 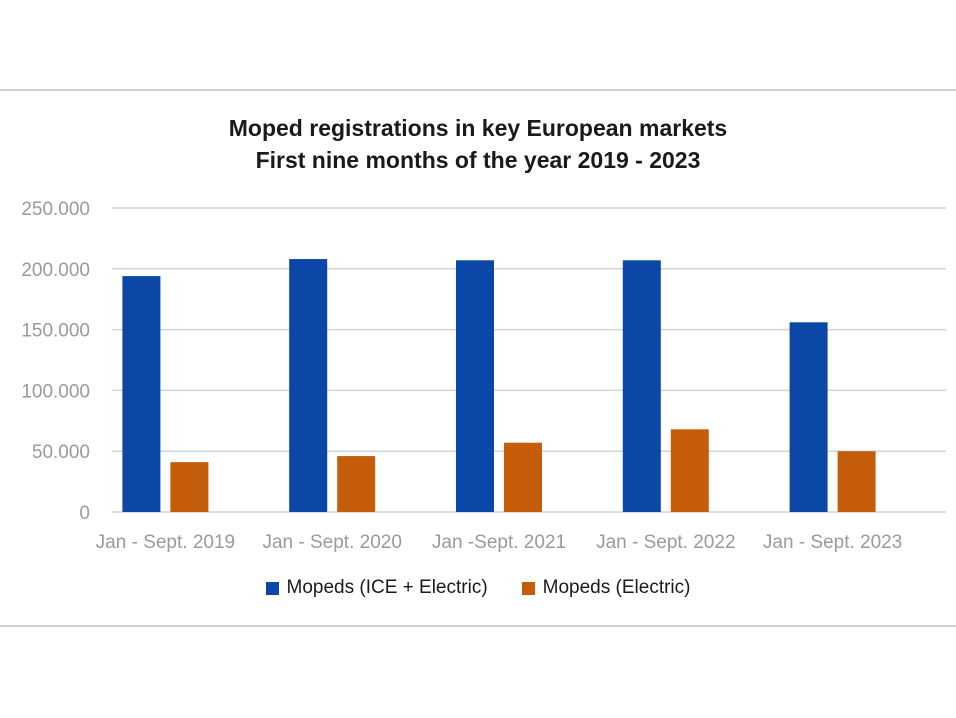 I want to click on frame-bottom-border, so click(x=478, y=626).